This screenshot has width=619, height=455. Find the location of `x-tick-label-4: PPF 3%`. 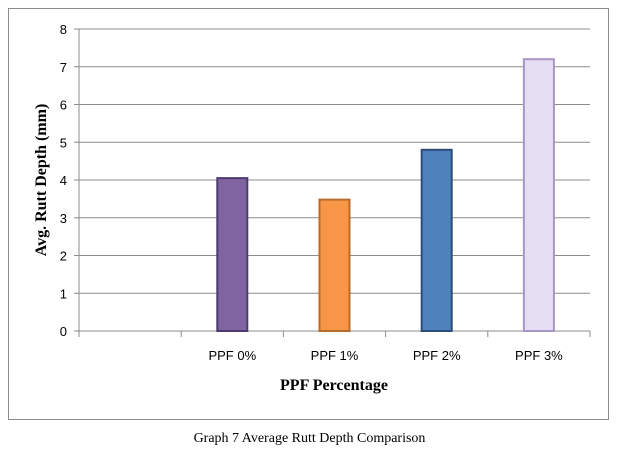

x-tick-label-4: PPF 3% is located at coordinates (539, 355).